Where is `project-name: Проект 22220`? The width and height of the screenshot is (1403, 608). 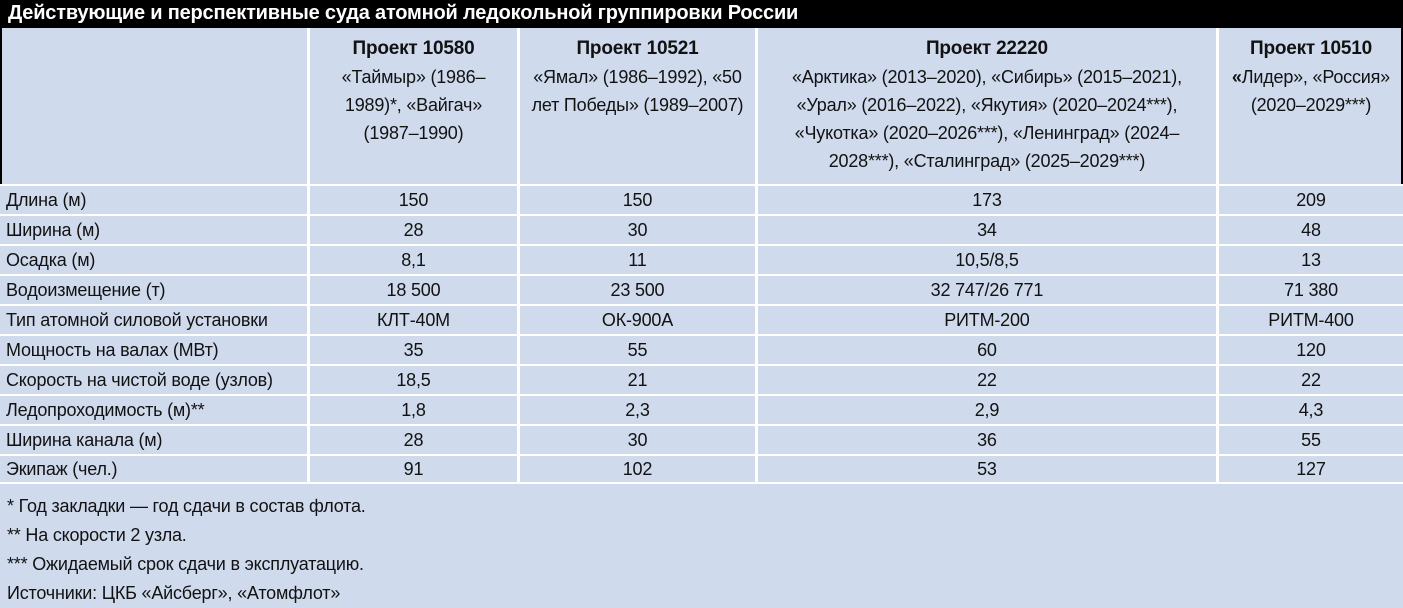 project-name: Проект 22220 is located at coordinates (986, 48).